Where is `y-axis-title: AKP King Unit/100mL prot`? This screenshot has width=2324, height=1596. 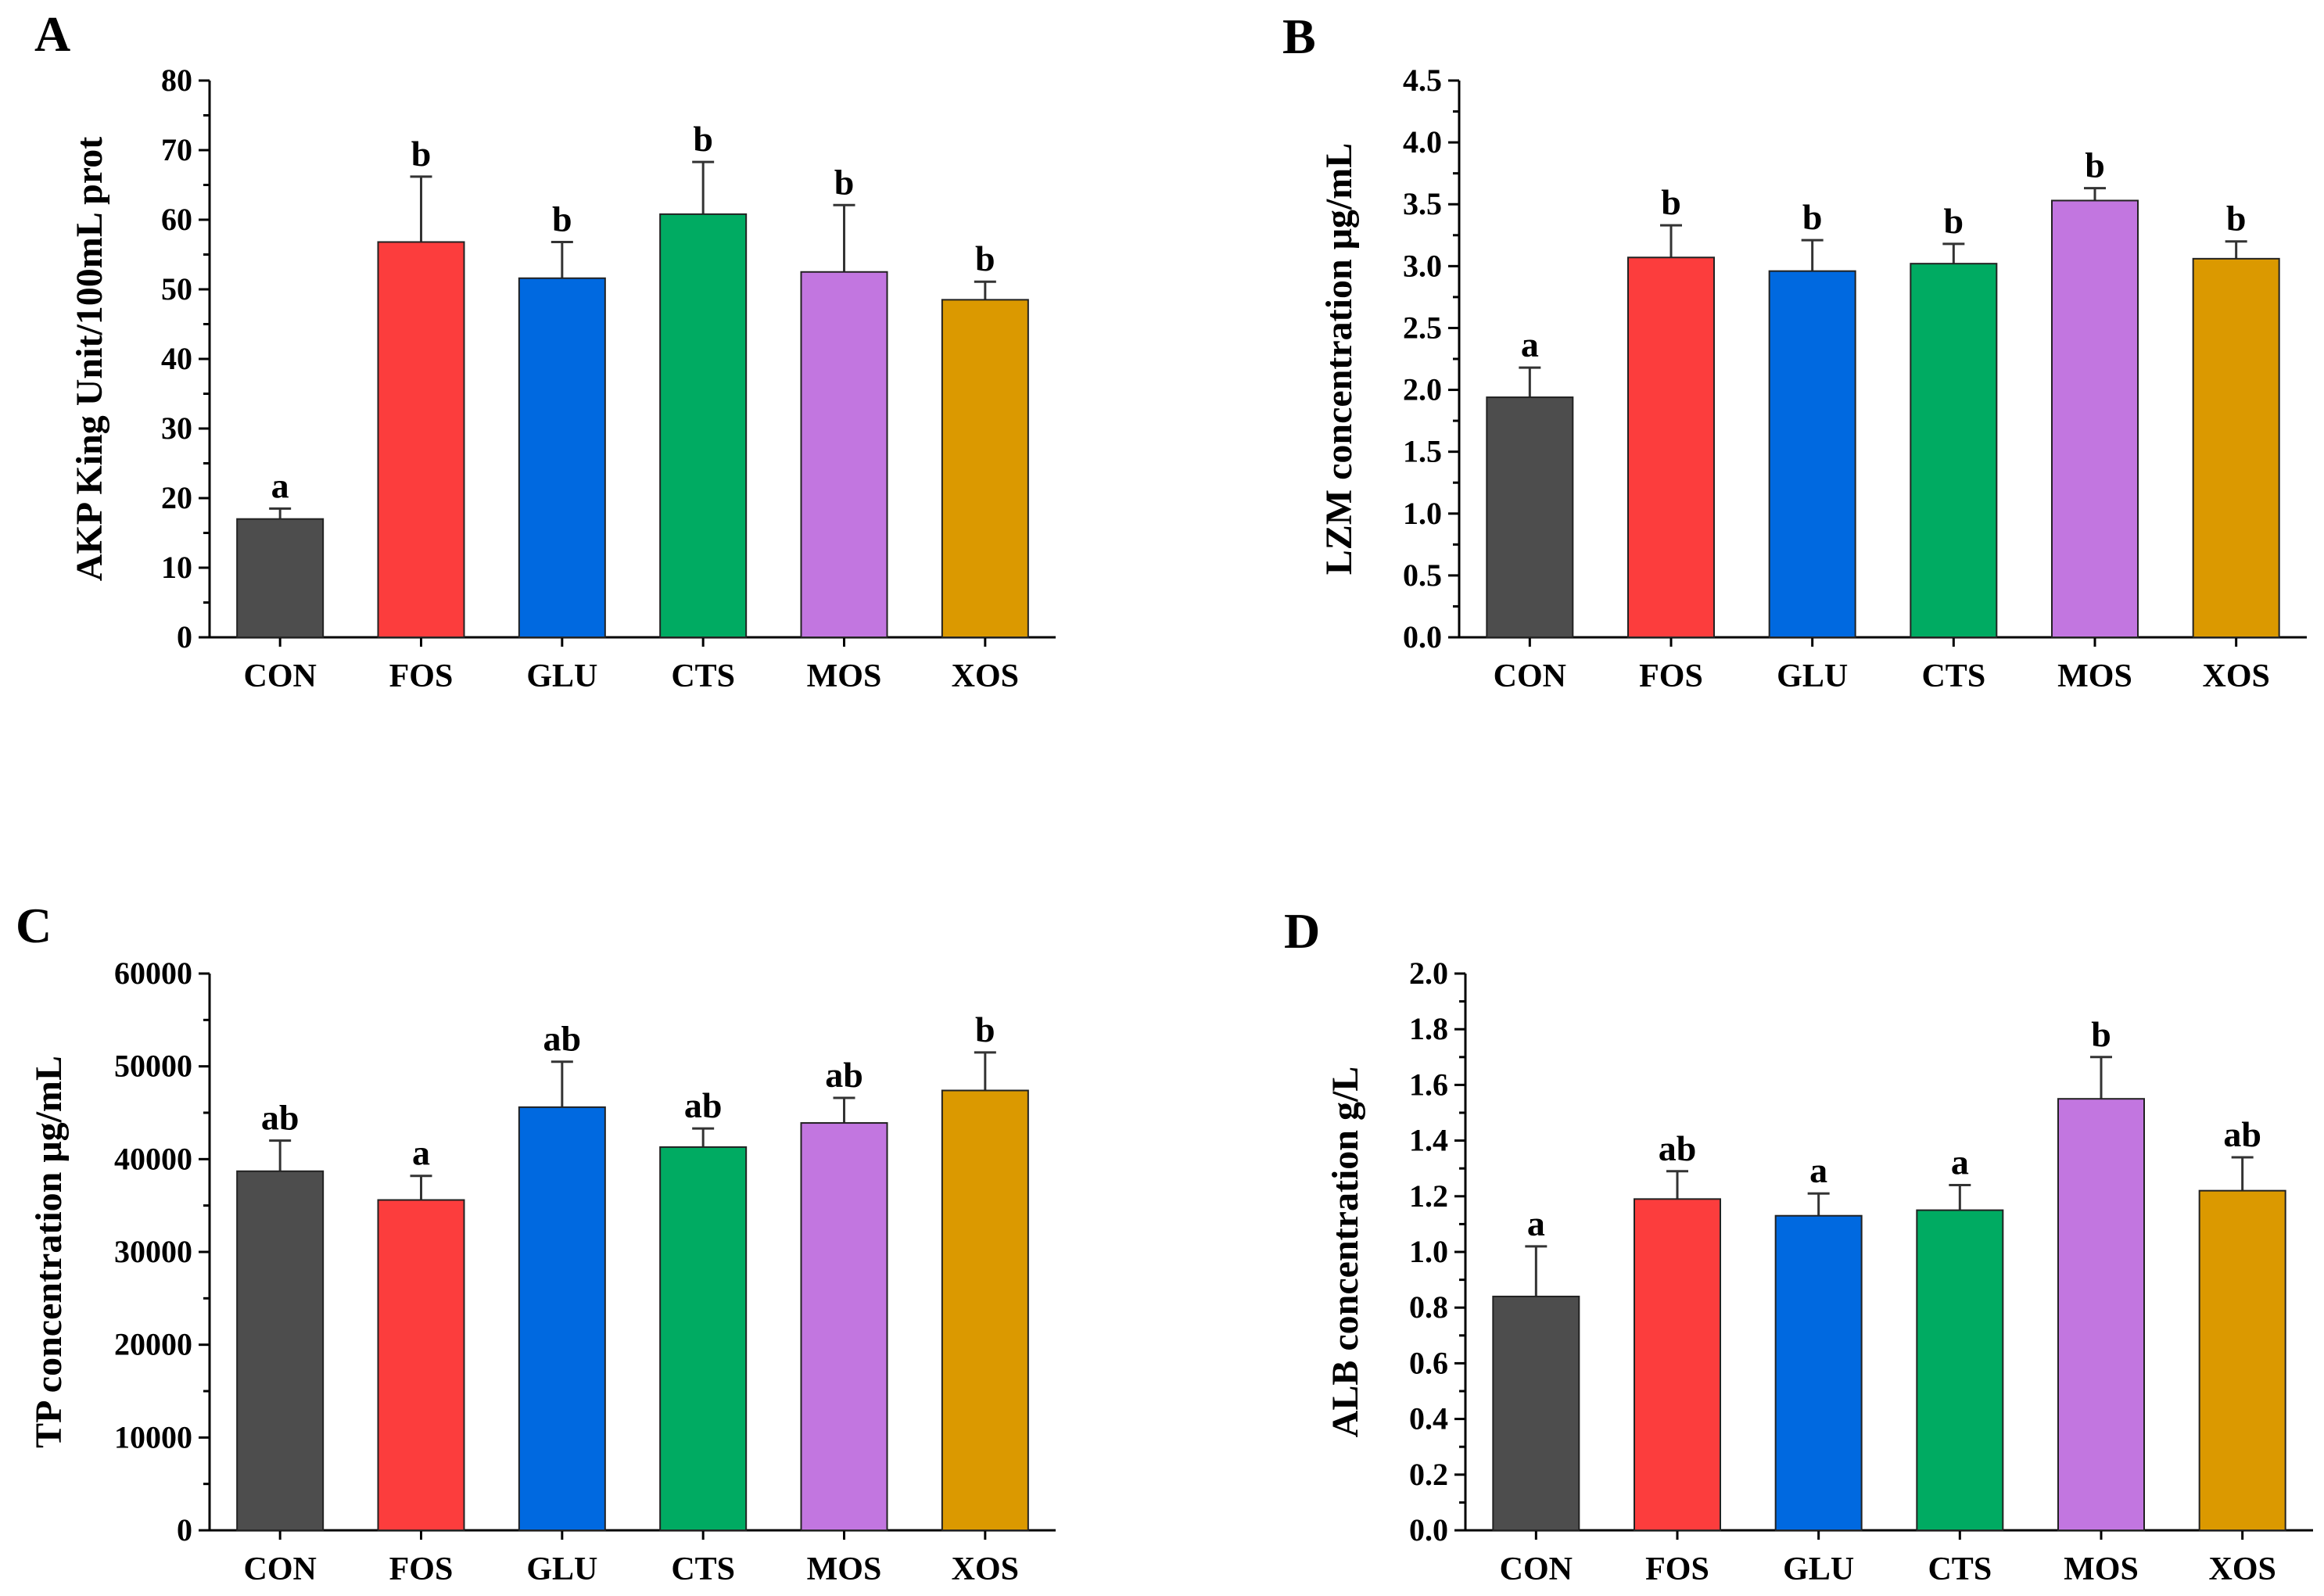
y-axis-title: AKP King Unit/100mL prot is located at coordinates (89, 360).